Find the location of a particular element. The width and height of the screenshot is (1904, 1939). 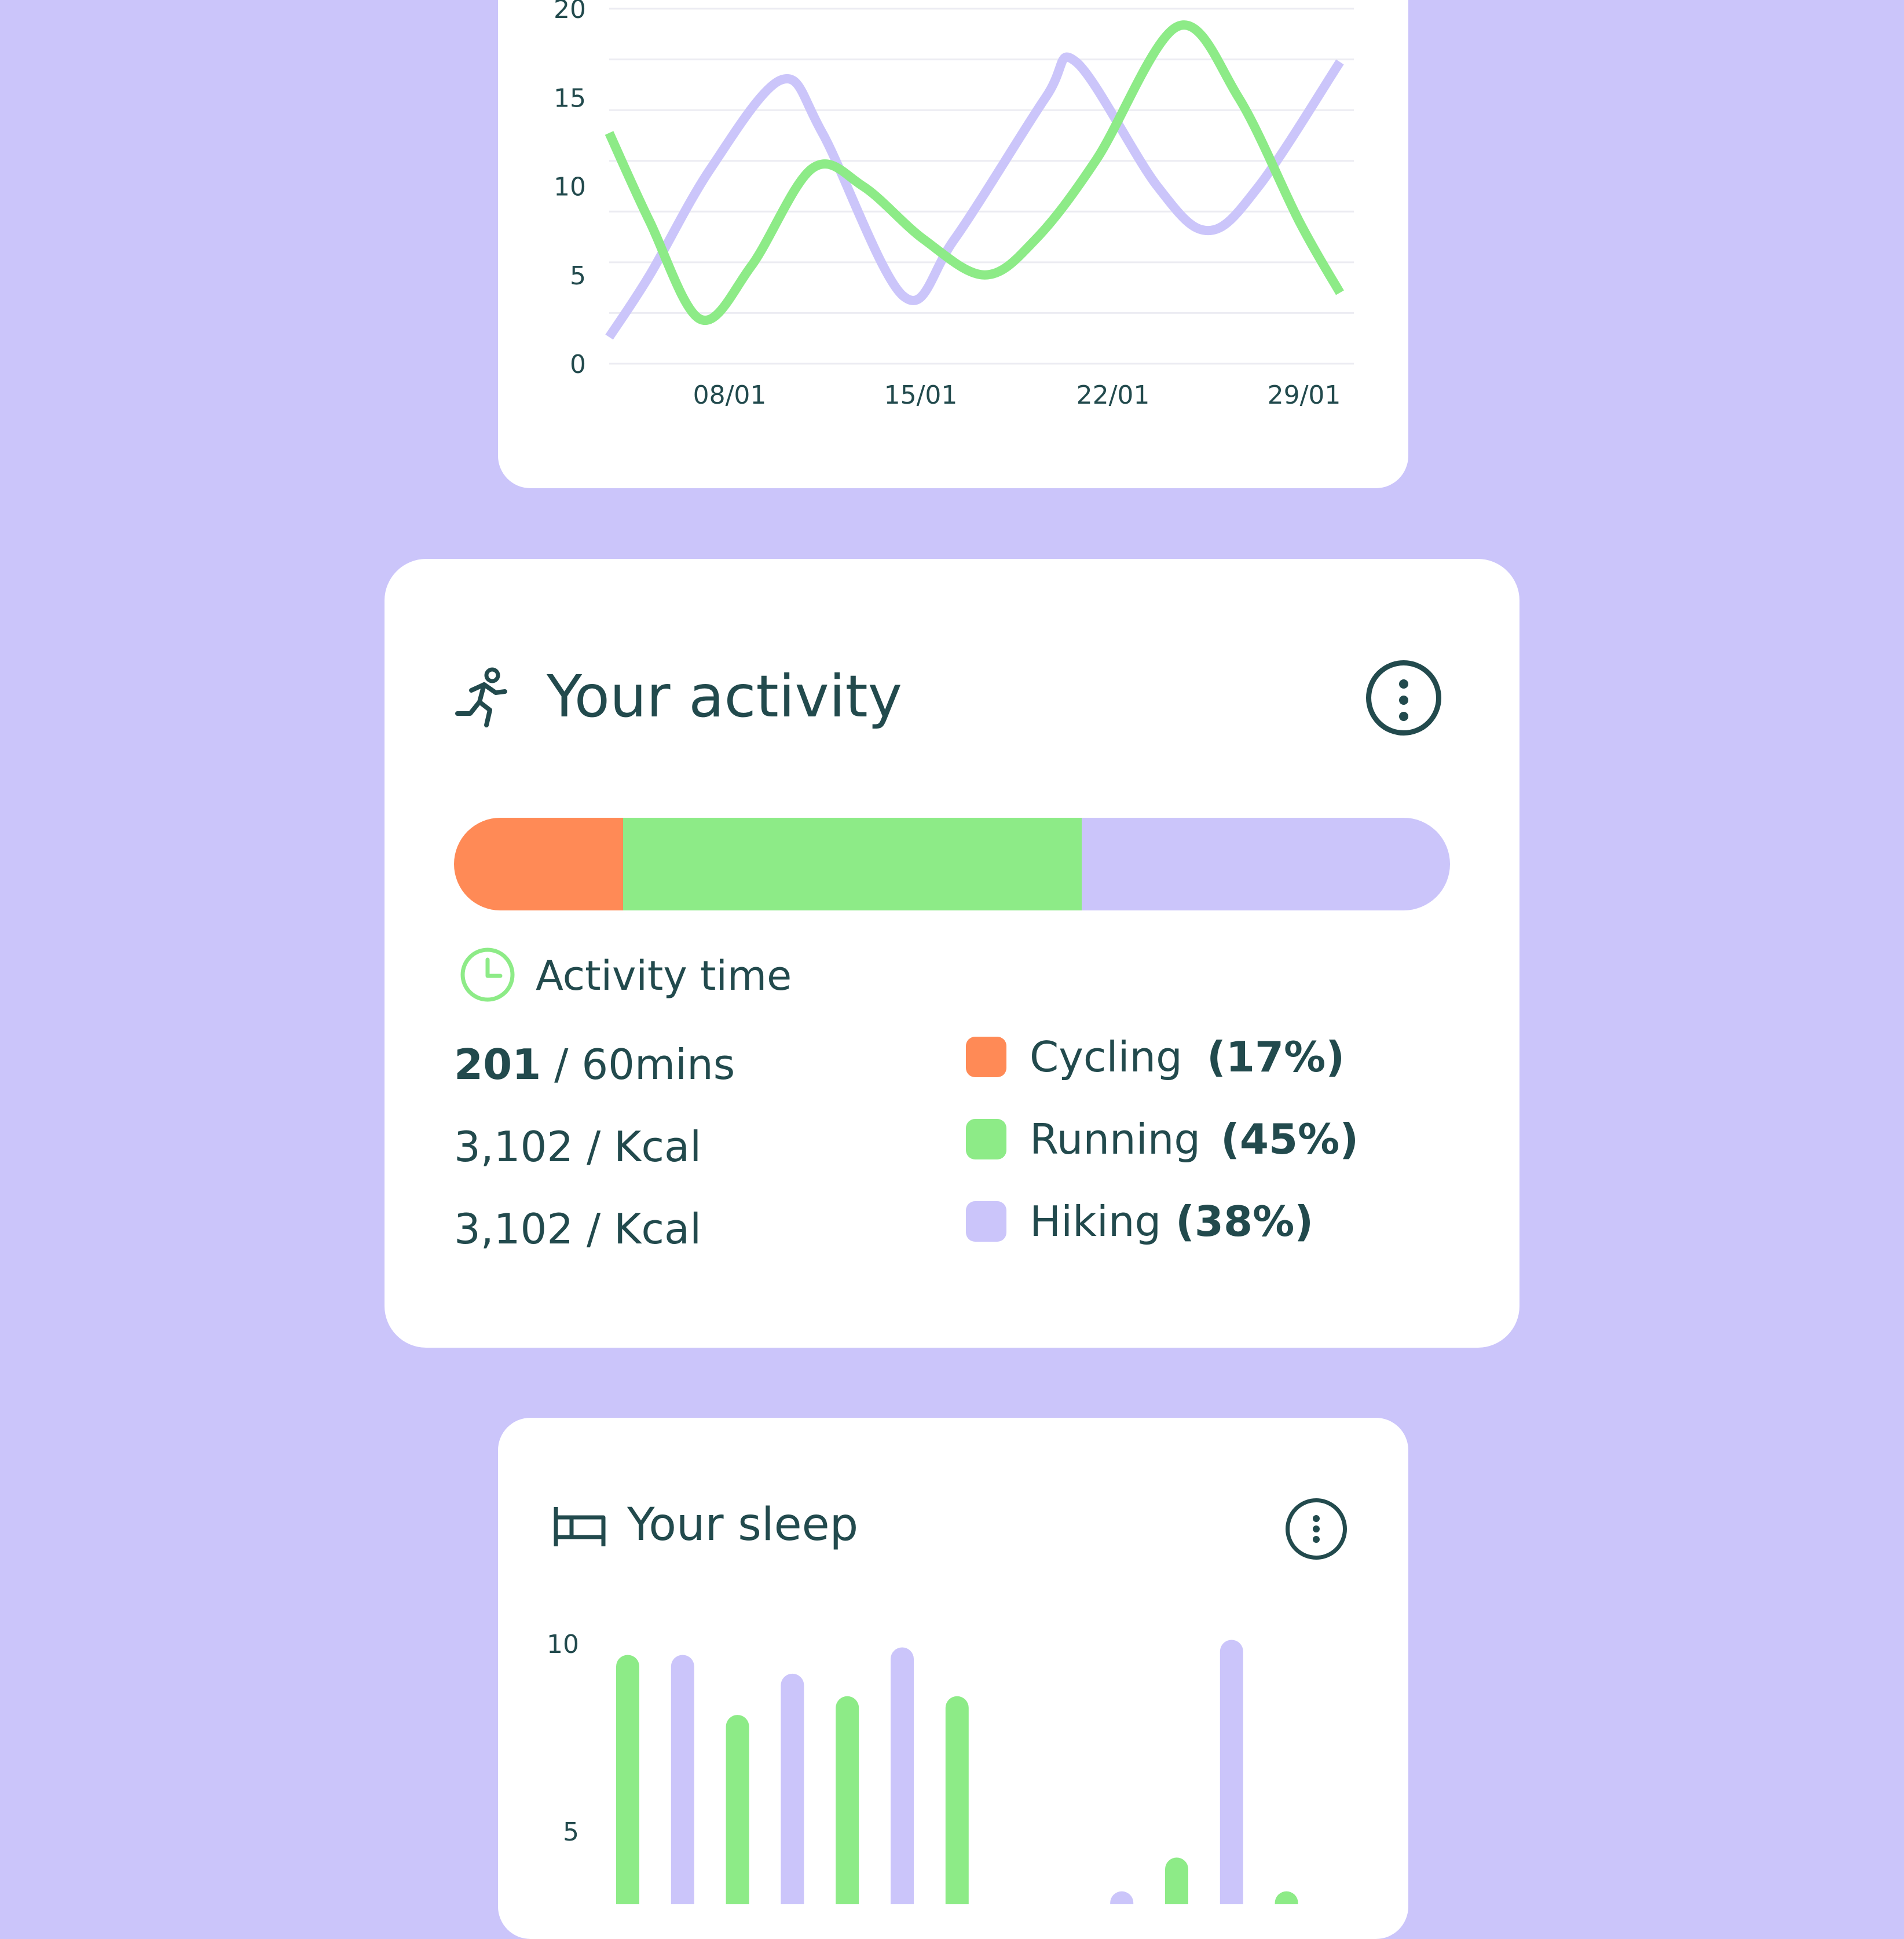

bar-segment-hiking is located at coordinates (1265, 864).